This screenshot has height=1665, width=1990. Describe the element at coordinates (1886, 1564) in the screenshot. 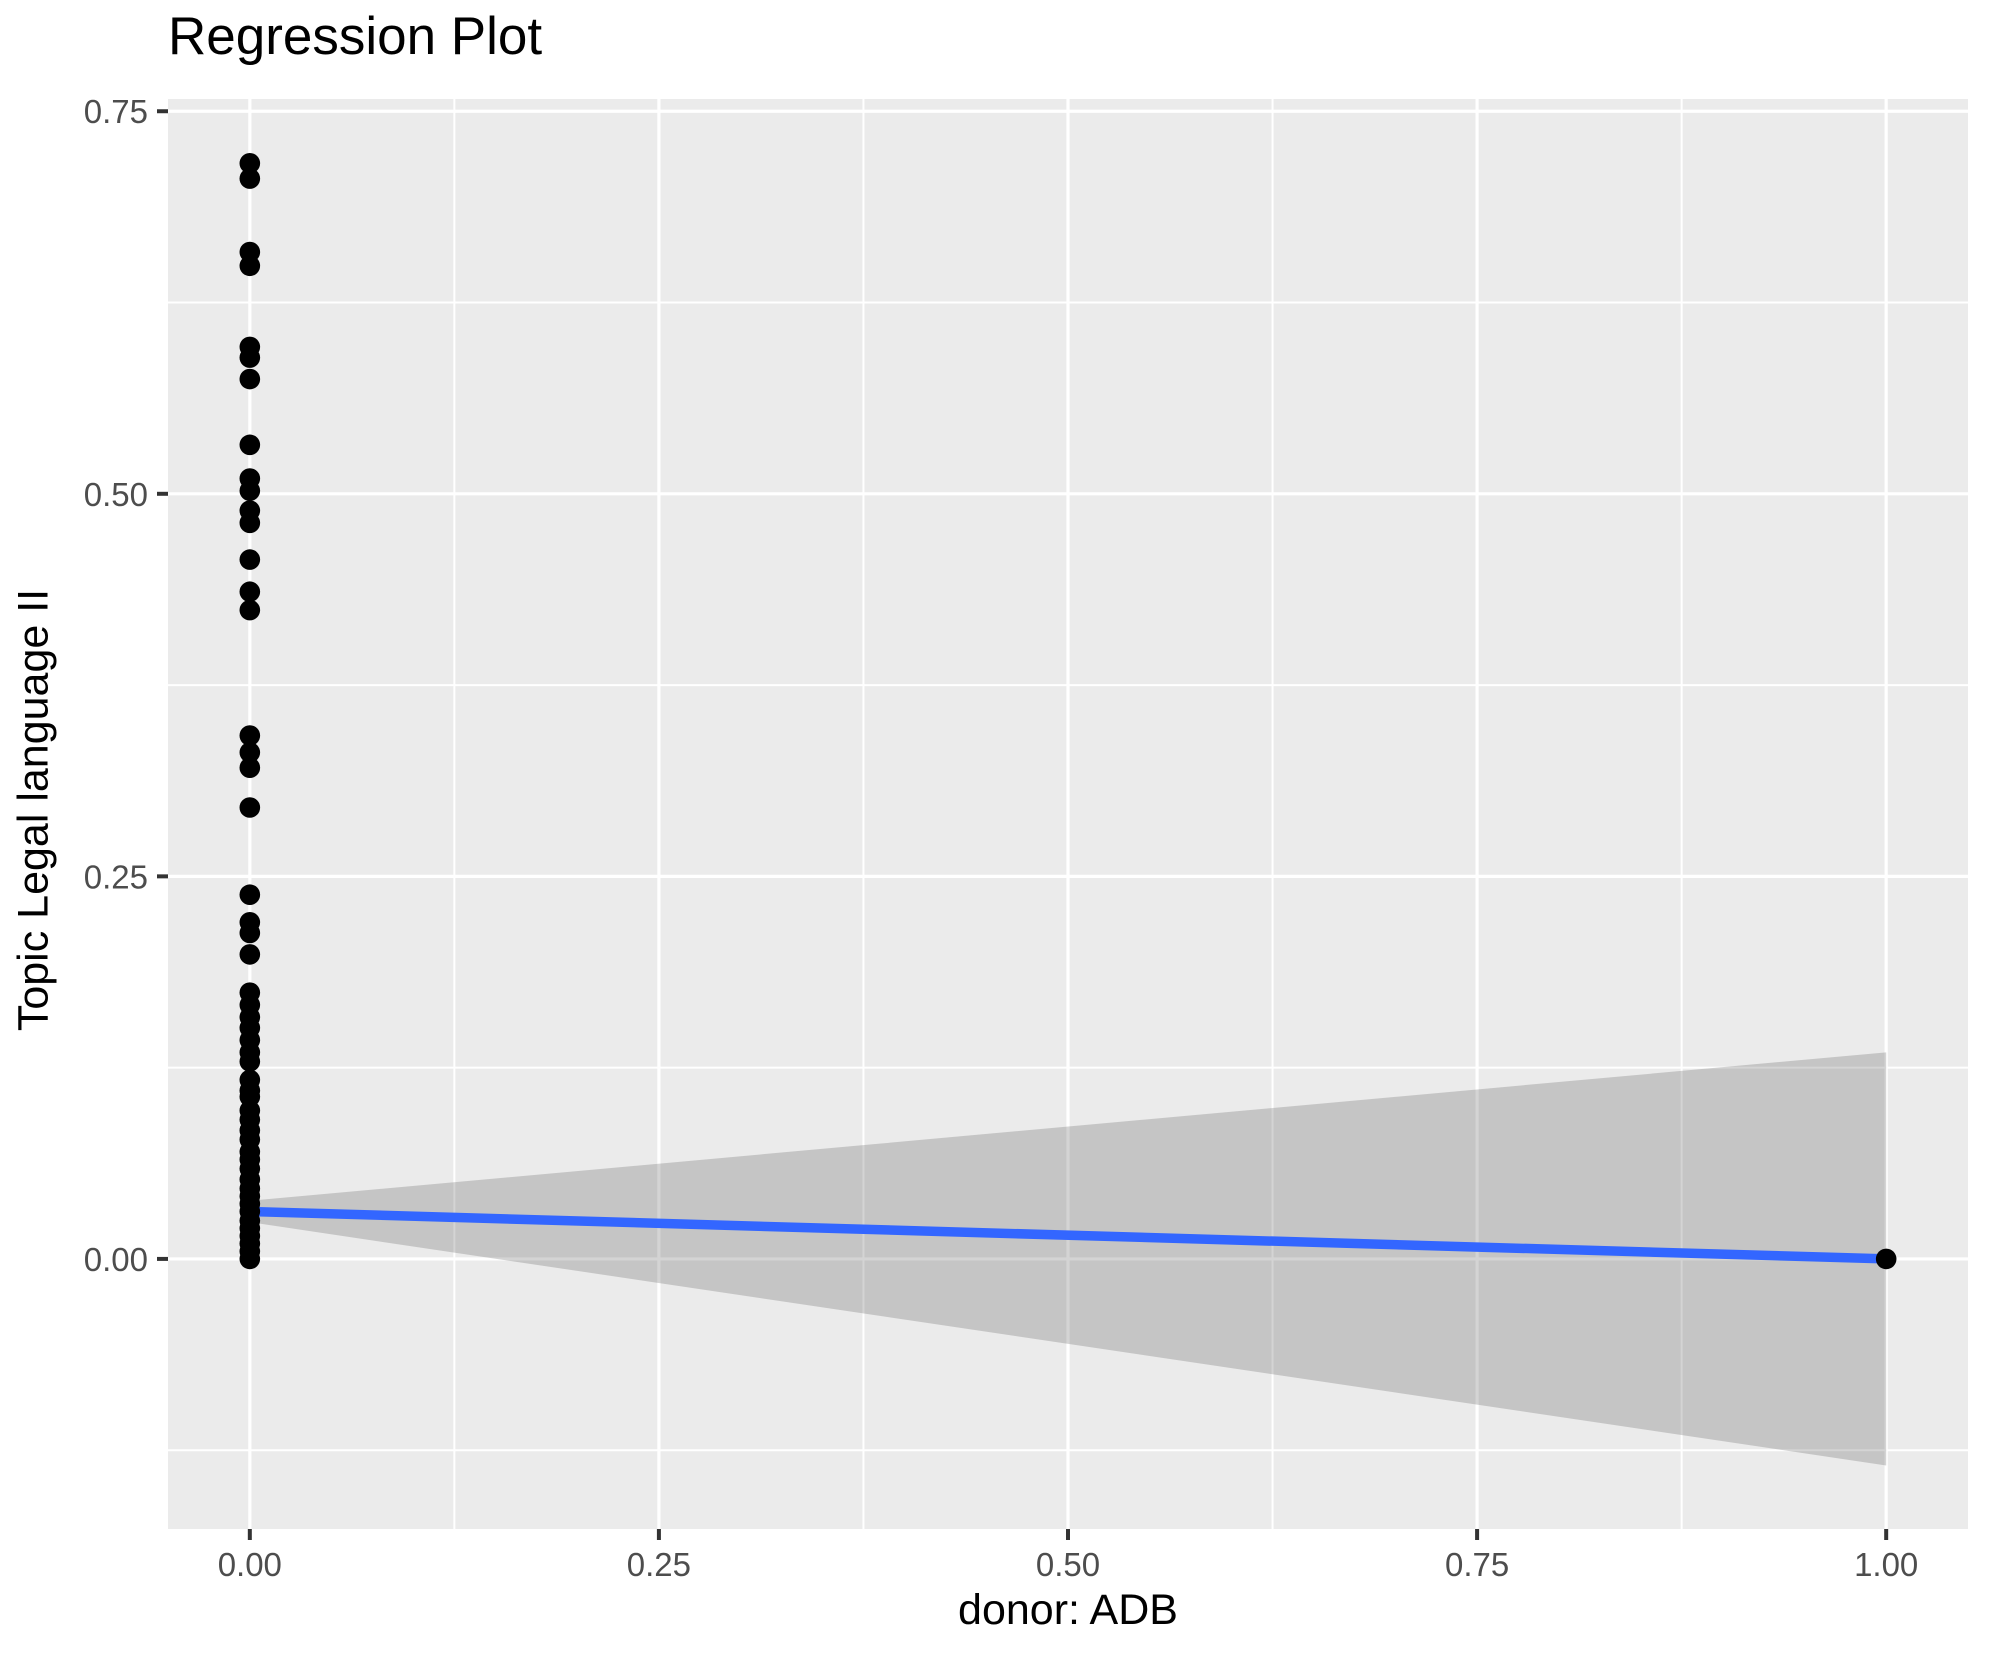

I see `x-tick-label: 1.00` at that location.